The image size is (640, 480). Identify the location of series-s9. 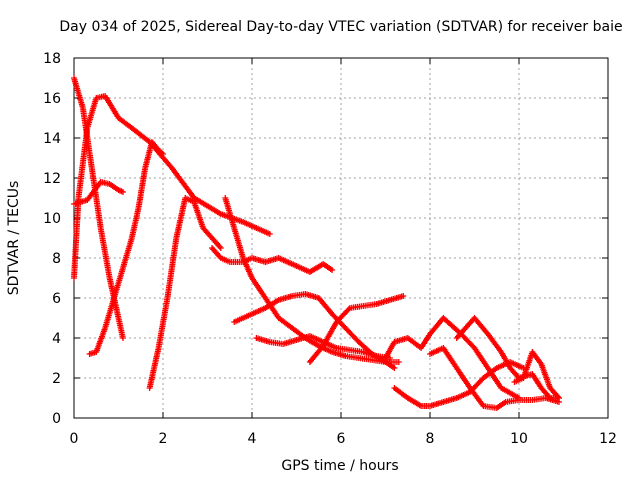
(323, 347).